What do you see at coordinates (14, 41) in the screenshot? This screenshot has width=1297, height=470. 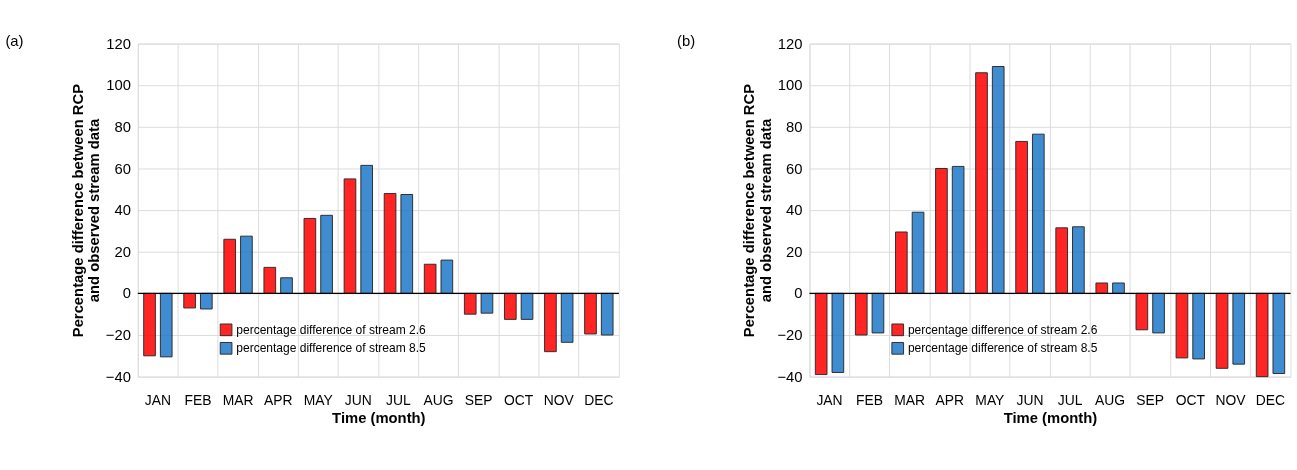 I see `text: (a)` at bounding box center [14, 41].